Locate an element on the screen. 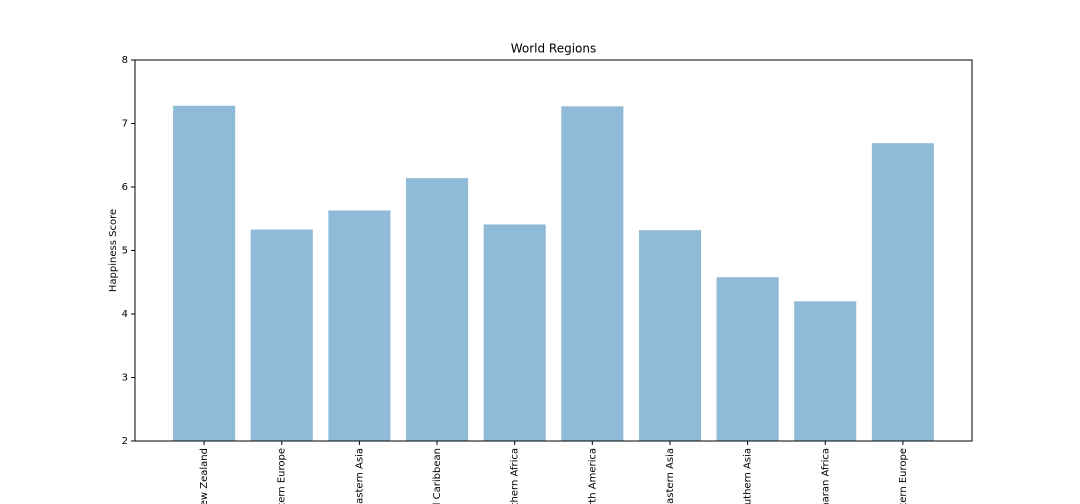 The width and height of the screenshot is (1080, 504). y-tick-label: 5 is located at coordinates (125, 251).